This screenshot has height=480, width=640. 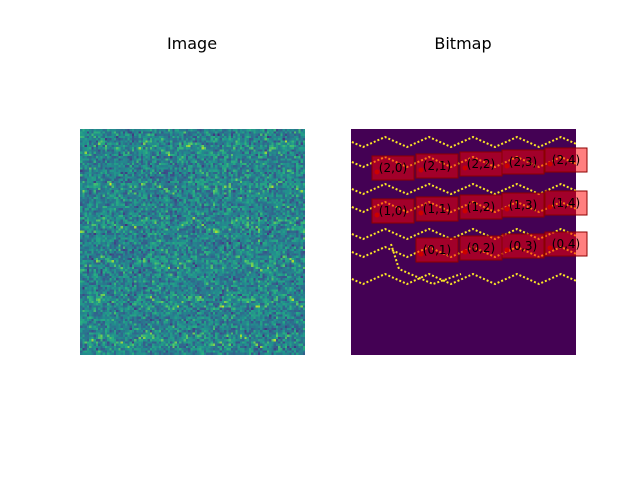 I want to click on annotation-badge: (1,4), so click(x=566, y=203).